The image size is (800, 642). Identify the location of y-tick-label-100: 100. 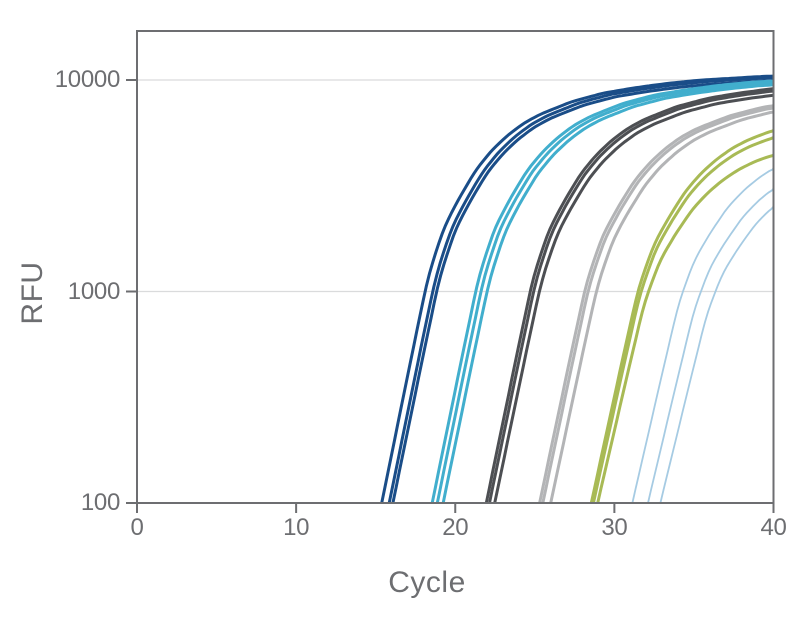
(100, 502).